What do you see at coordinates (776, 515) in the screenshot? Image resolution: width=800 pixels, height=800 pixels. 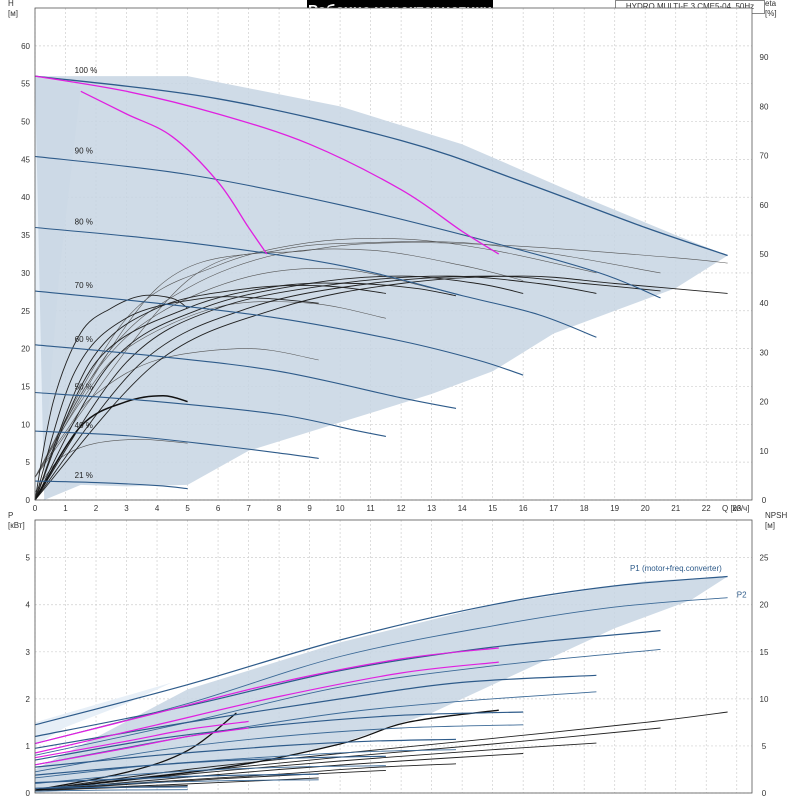 I see `power-y2-axis-label: NPSH` at bounding box center [776, 515].